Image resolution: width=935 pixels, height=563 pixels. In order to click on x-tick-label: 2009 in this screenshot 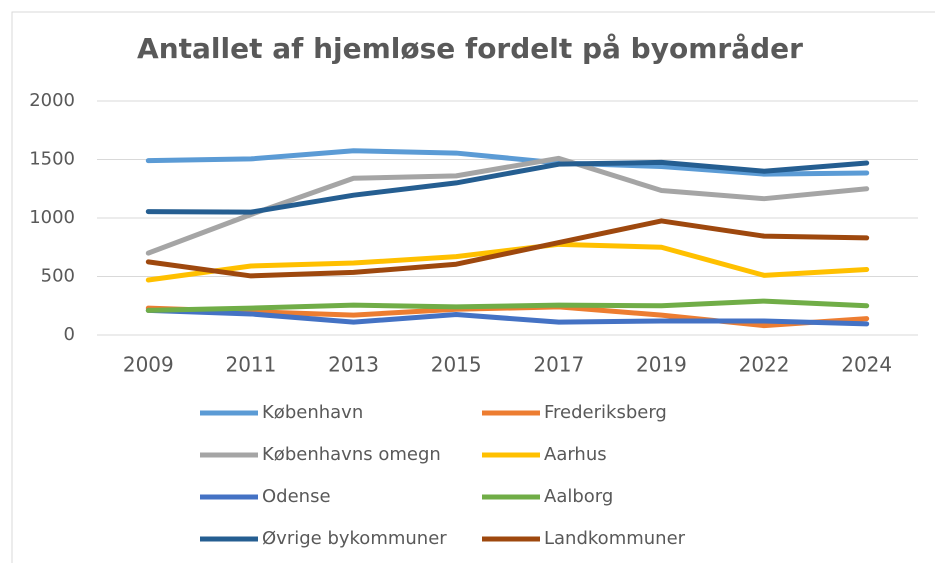, I will do `click(148, 365)`.